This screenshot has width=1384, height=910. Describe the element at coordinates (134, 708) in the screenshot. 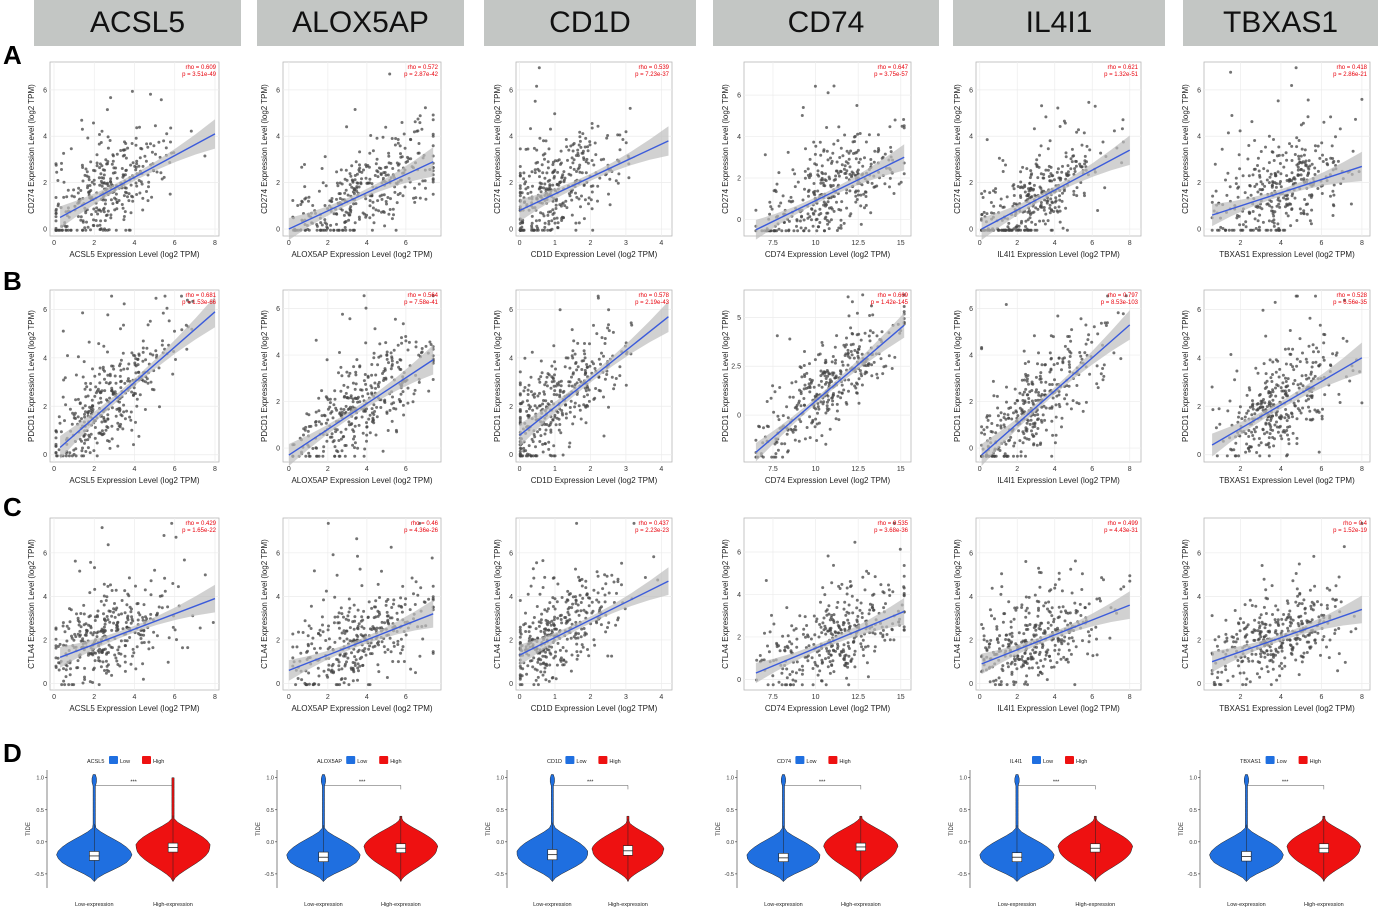

I see `x-axis-label: ACSL5 Expression Level (log2 TPM)` at that location.